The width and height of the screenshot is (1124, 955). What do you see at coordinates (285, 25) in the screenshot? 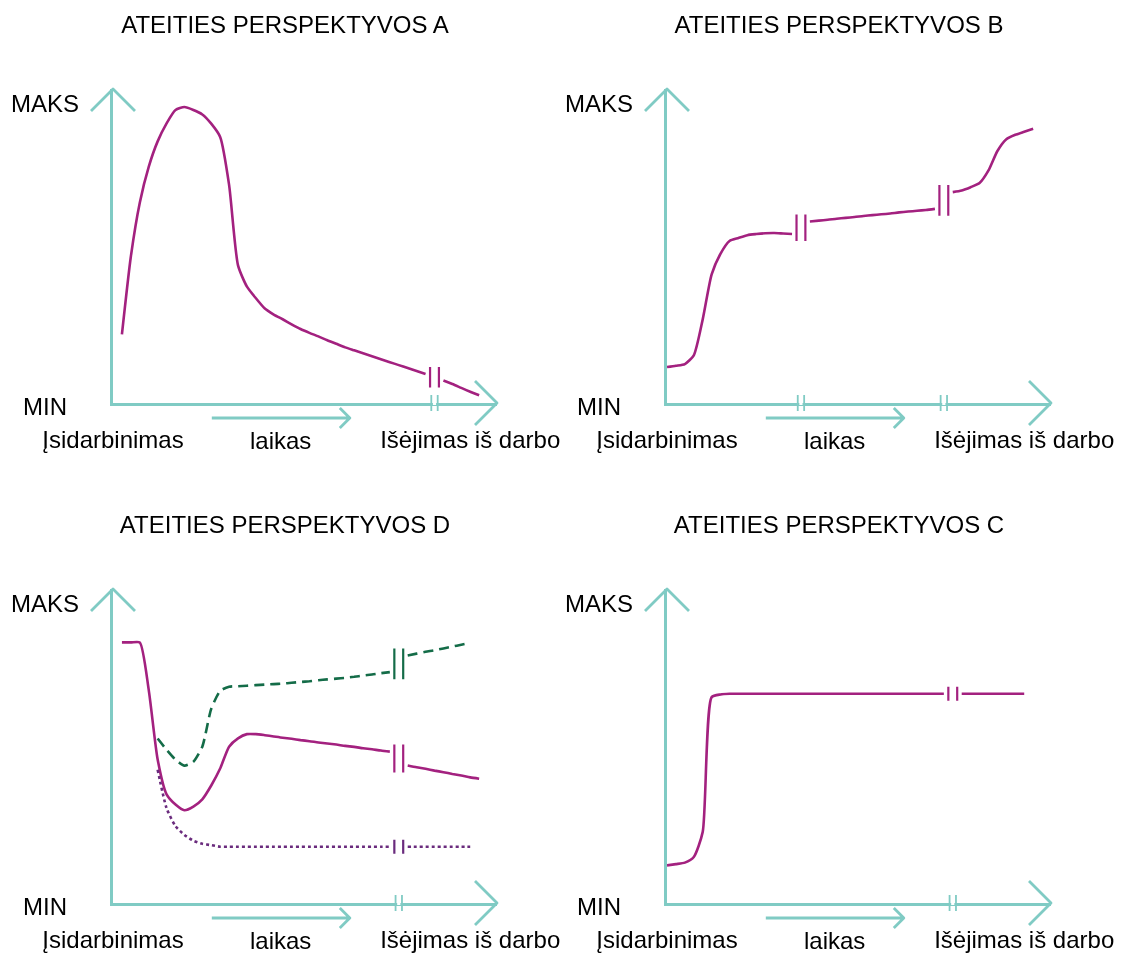
I see `chart-title: ATEITIES PERSPEKTYVOS A` at bounding box center [285, 25].